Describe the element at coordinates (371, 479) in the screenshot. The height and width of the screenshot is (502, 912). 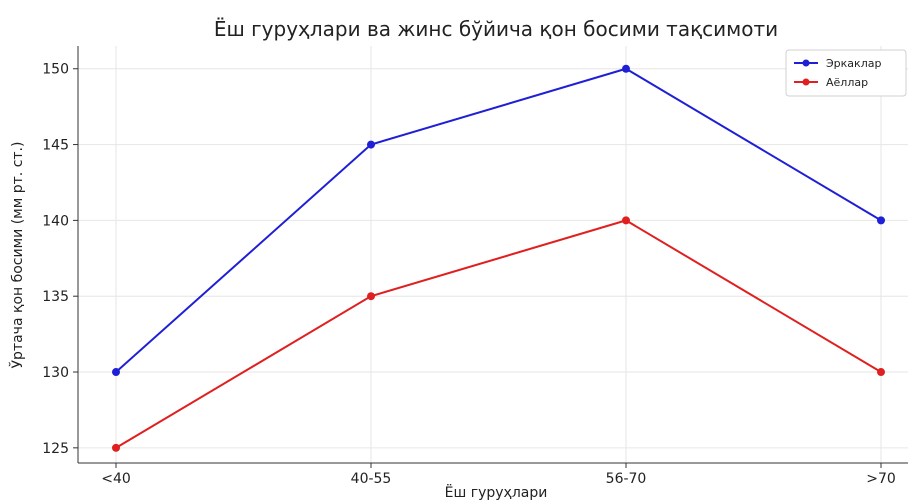
I see `x-tick-label: 40-55` at that location.